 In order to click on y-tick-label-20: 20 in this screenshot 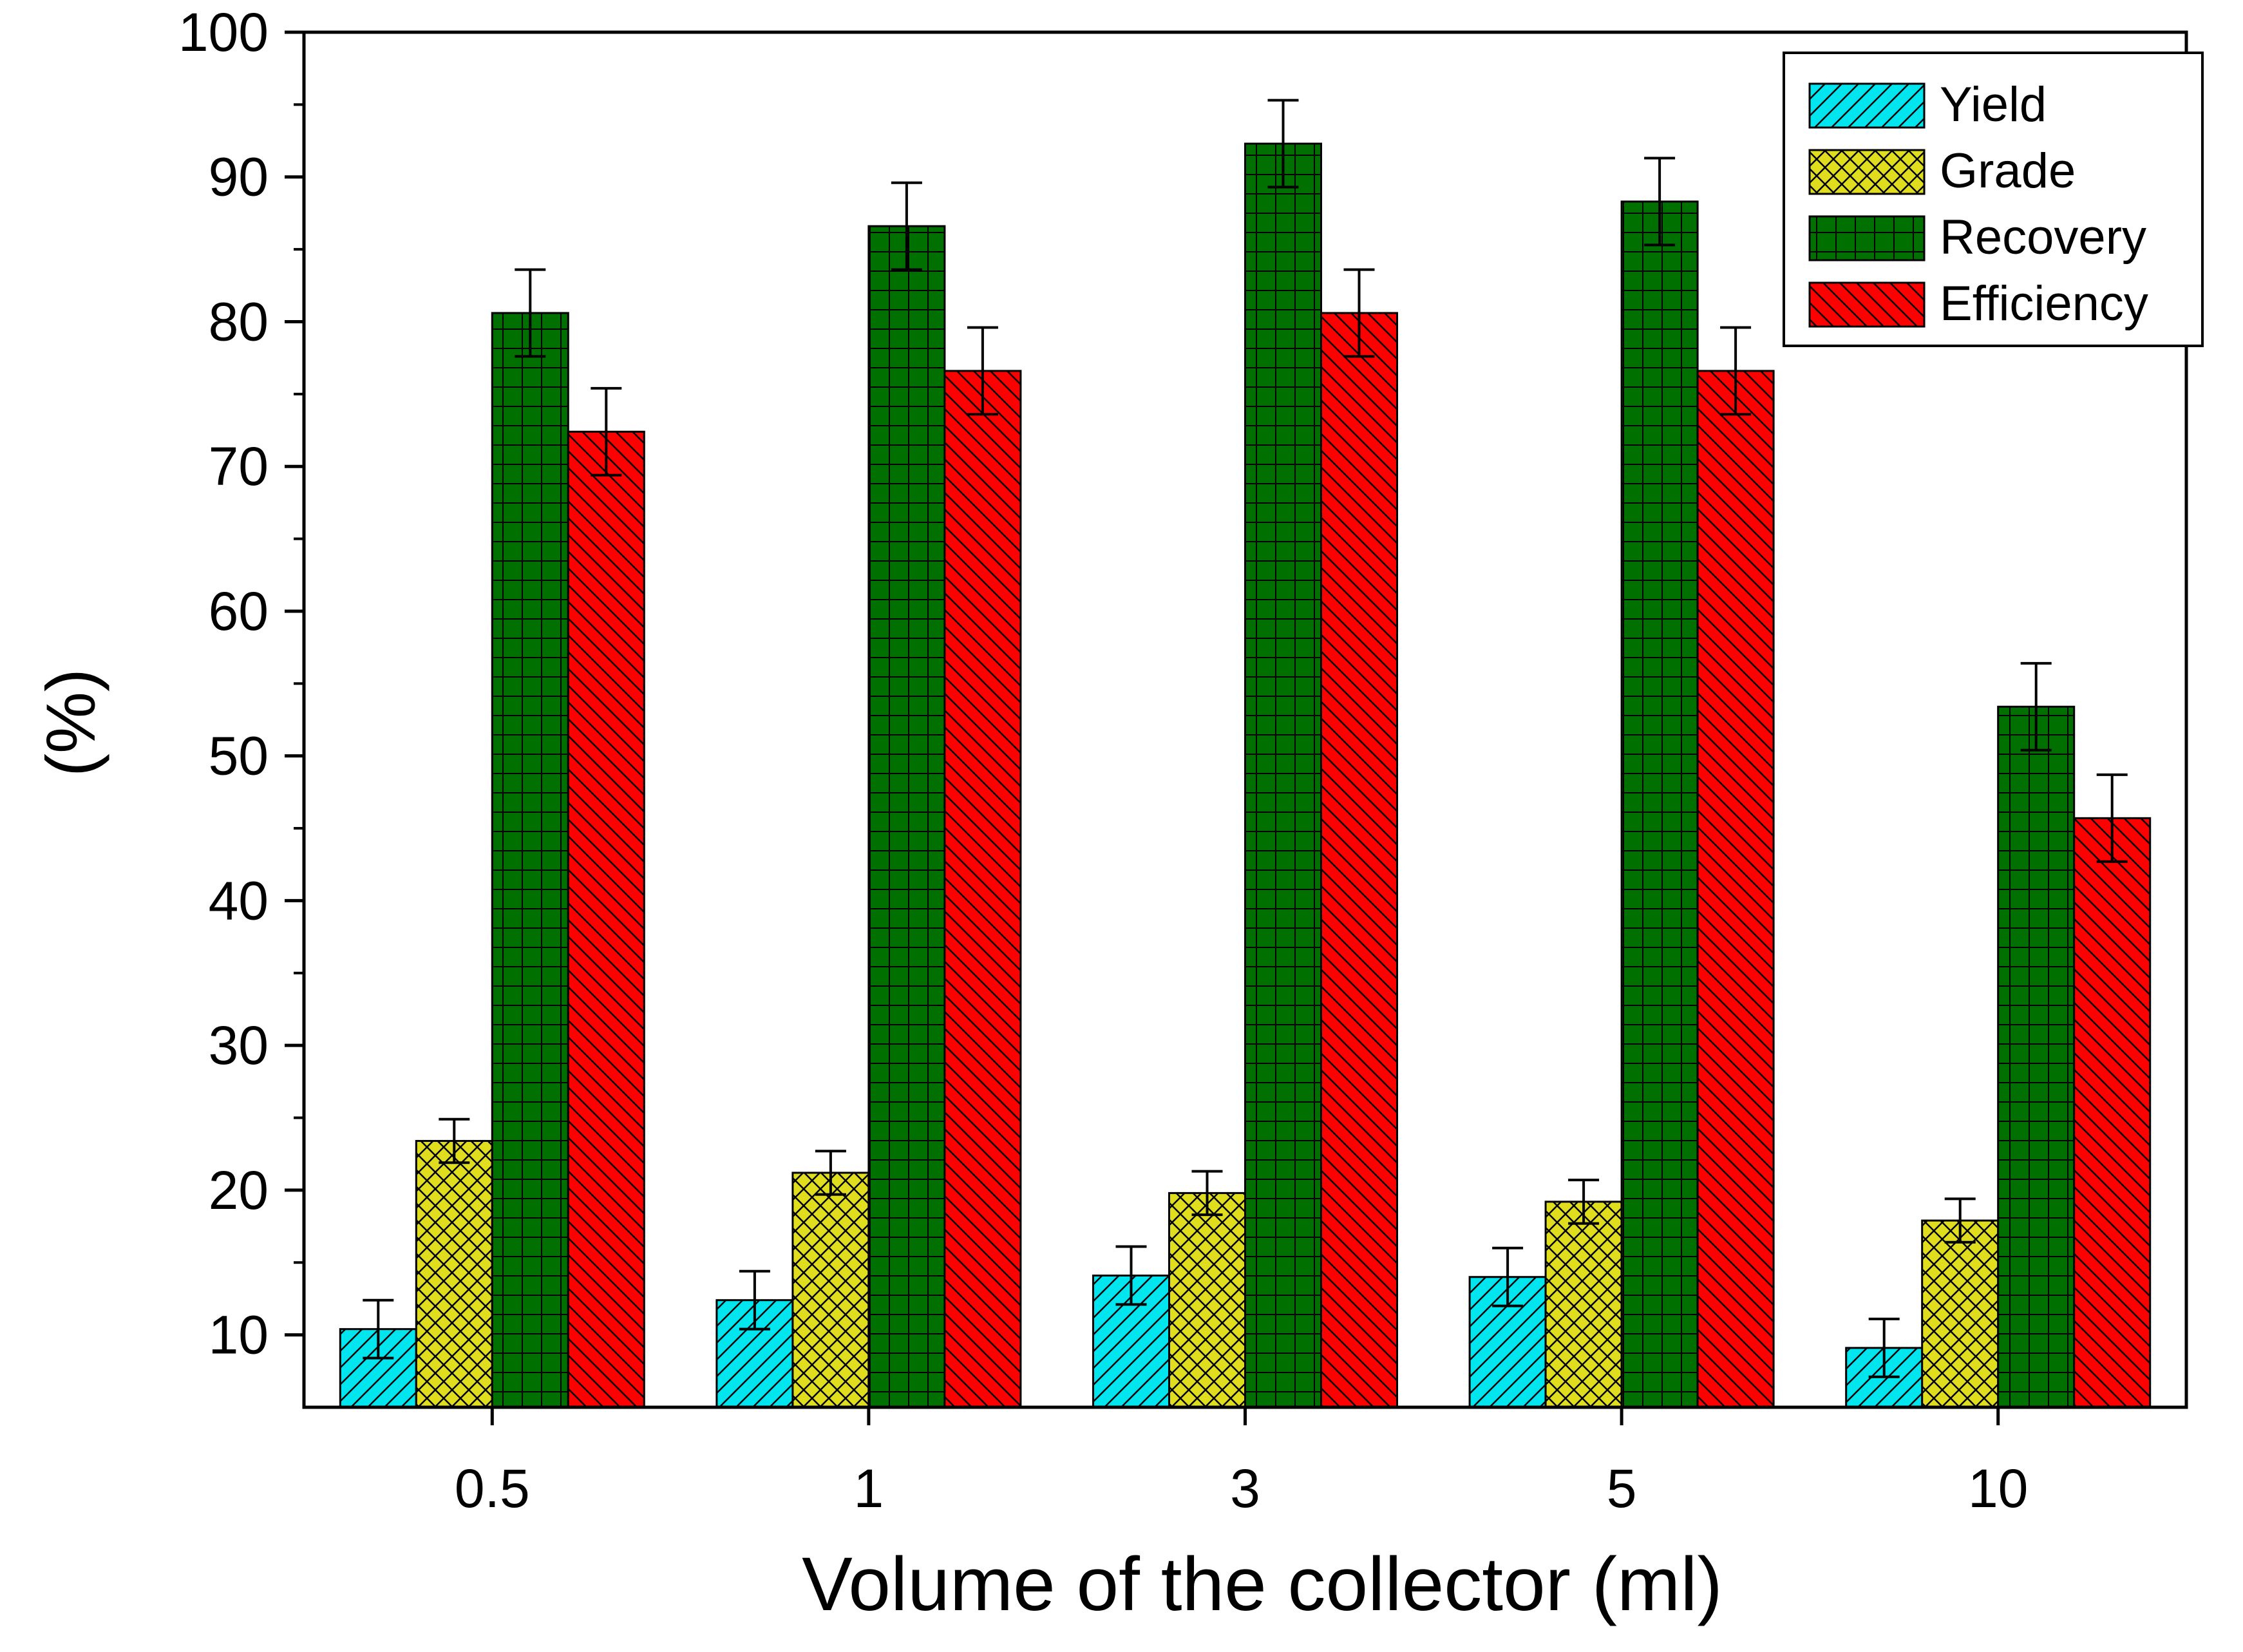, I will do `click(239, 1190)`.